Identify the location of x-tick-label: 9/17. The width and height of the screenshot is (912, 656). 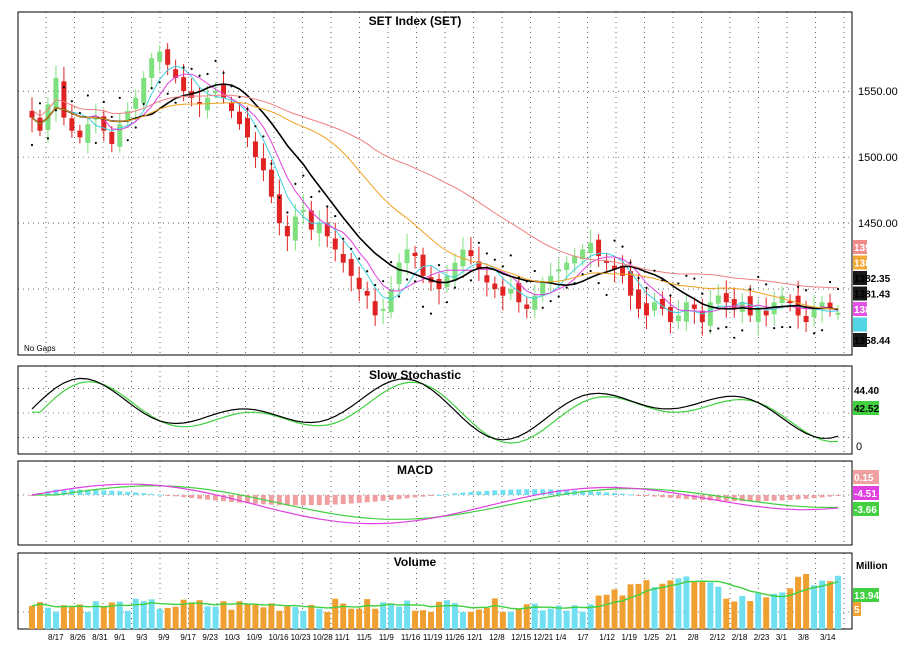
(188, 637).